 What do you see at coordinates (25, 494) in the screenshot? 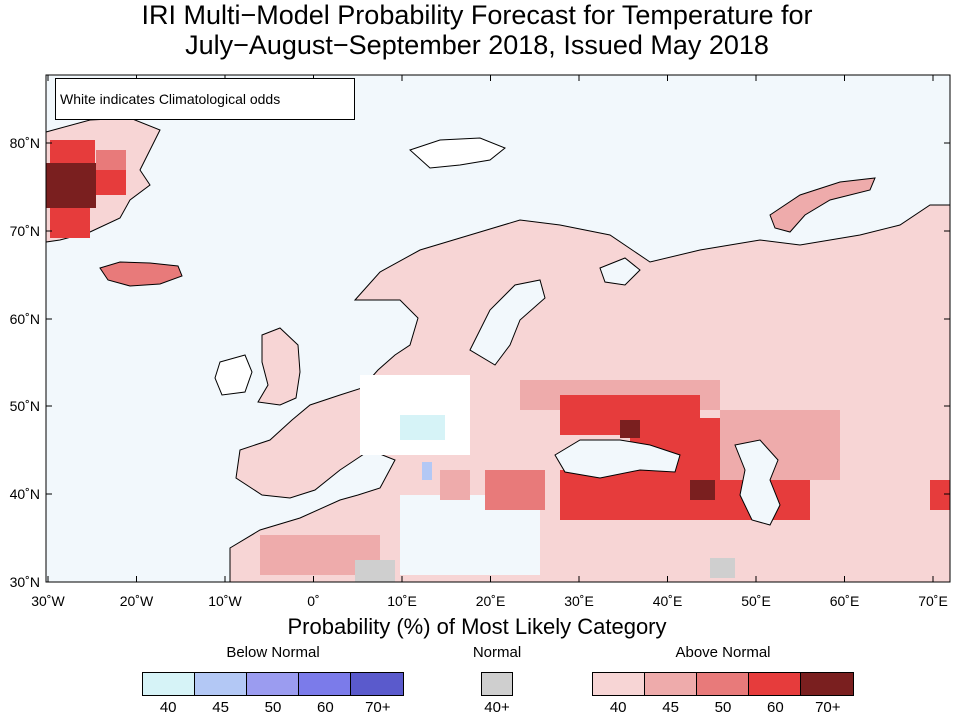
I see `lat-label: 40˚N` at bounding box center [25, 494].